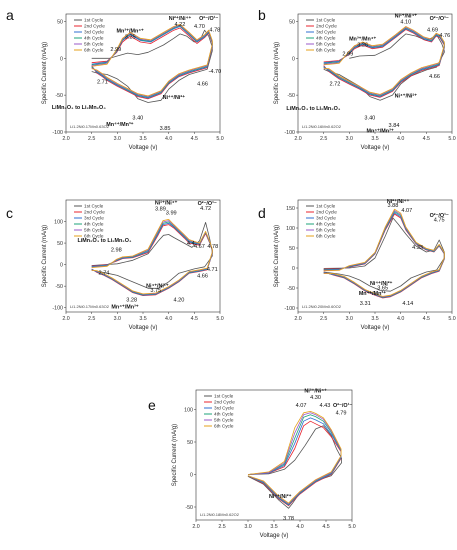  I want to click on annotation-label: 4.75, so click(439, 221).